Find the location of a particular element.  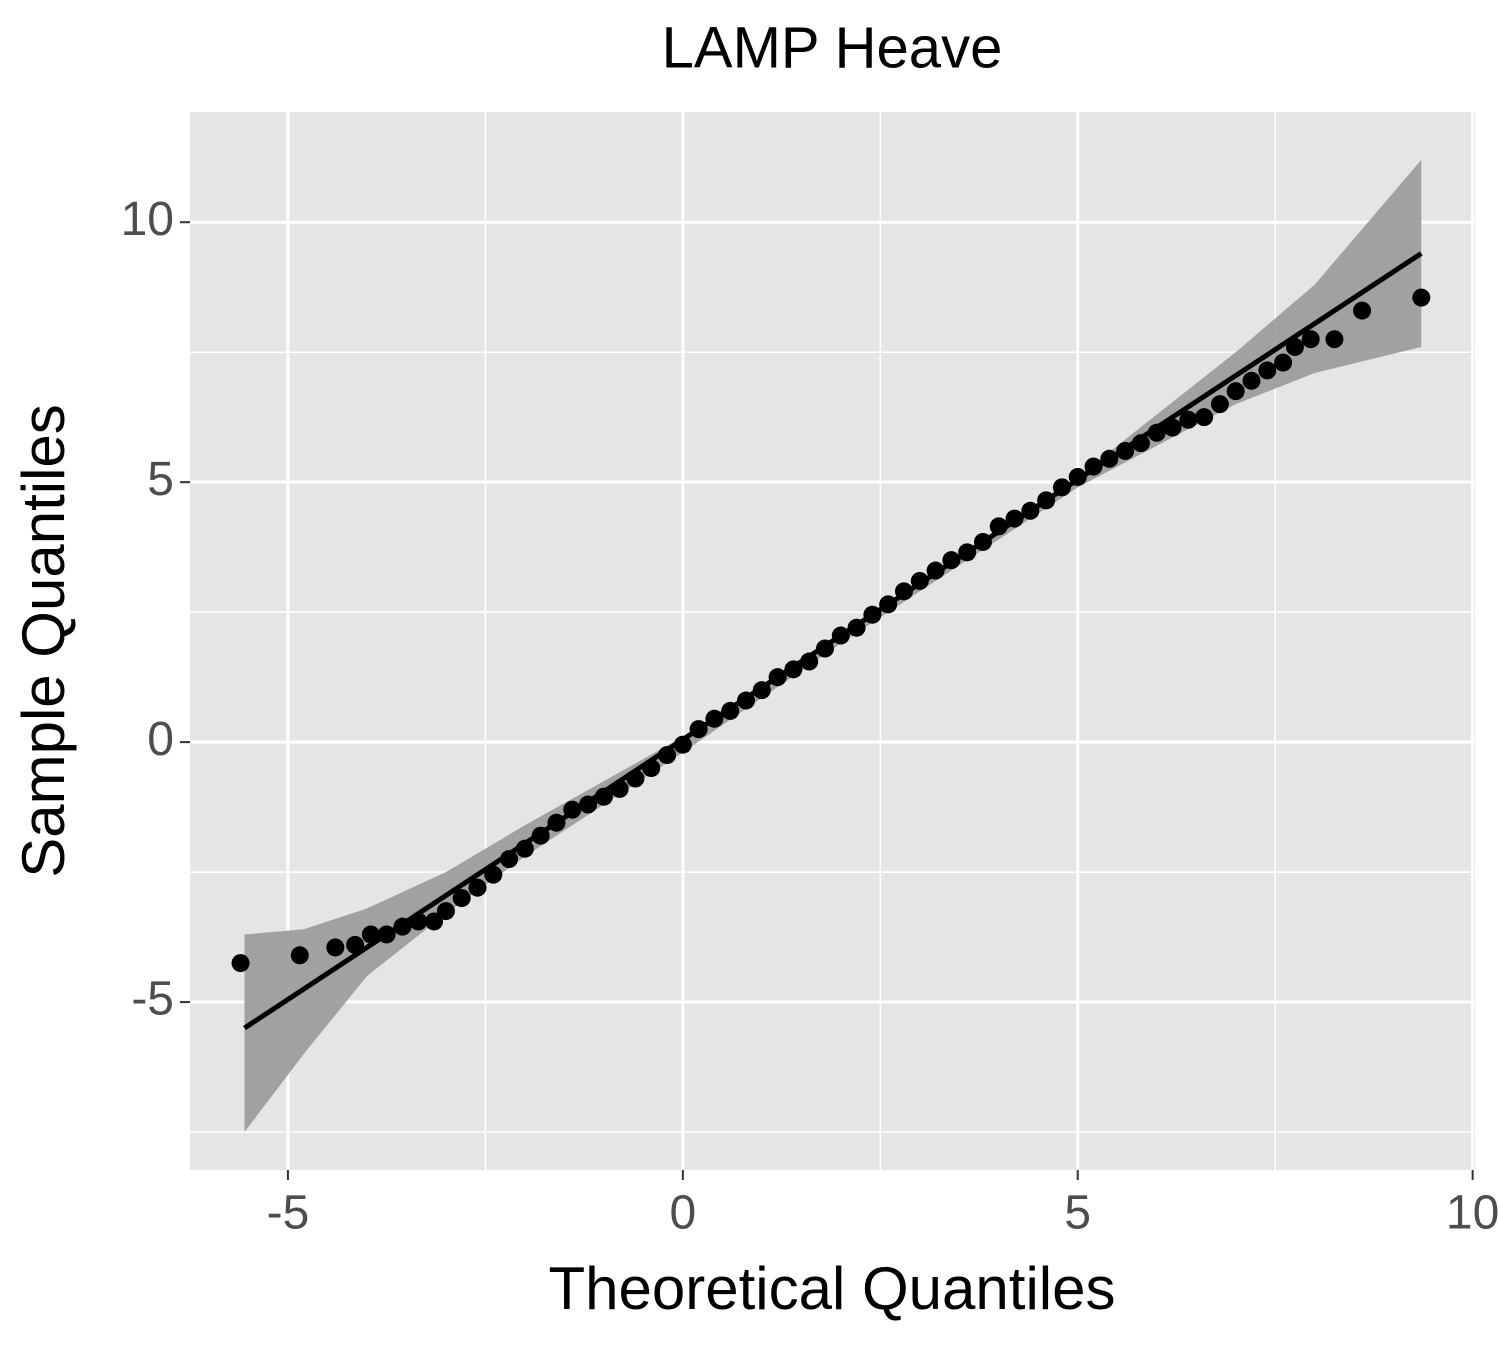

y-tick-label: -5 is located at coordinates (152, 999).